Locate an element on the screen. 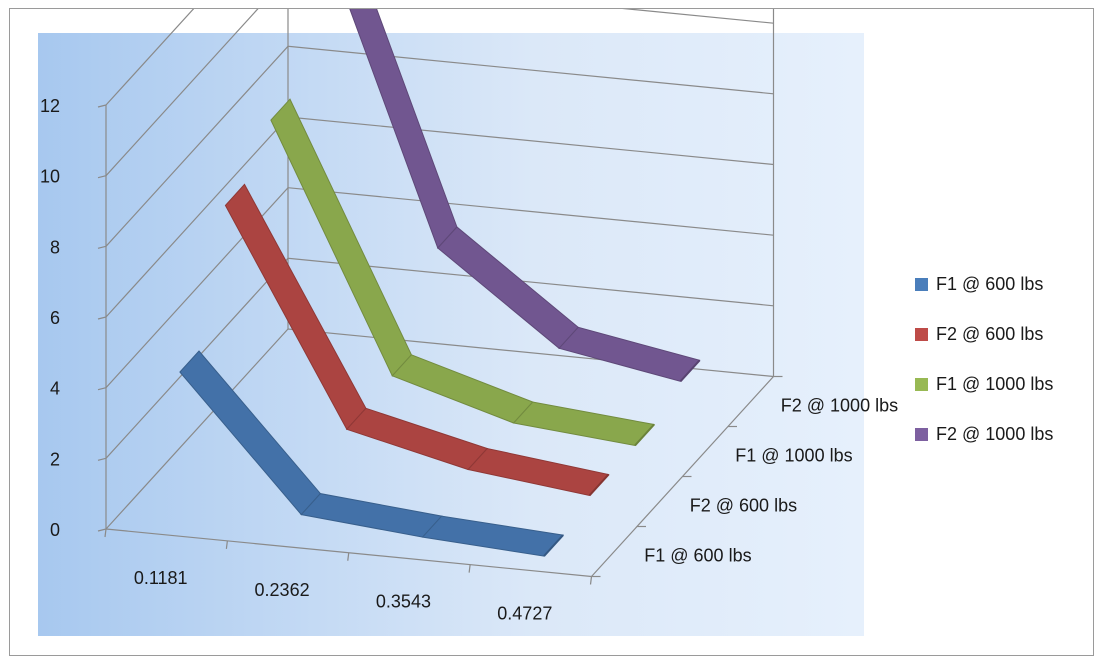 Image resolution: width=1096 pixels, height=659 pixels. y-tick-label: 4 is located at coordinates (55, 389).